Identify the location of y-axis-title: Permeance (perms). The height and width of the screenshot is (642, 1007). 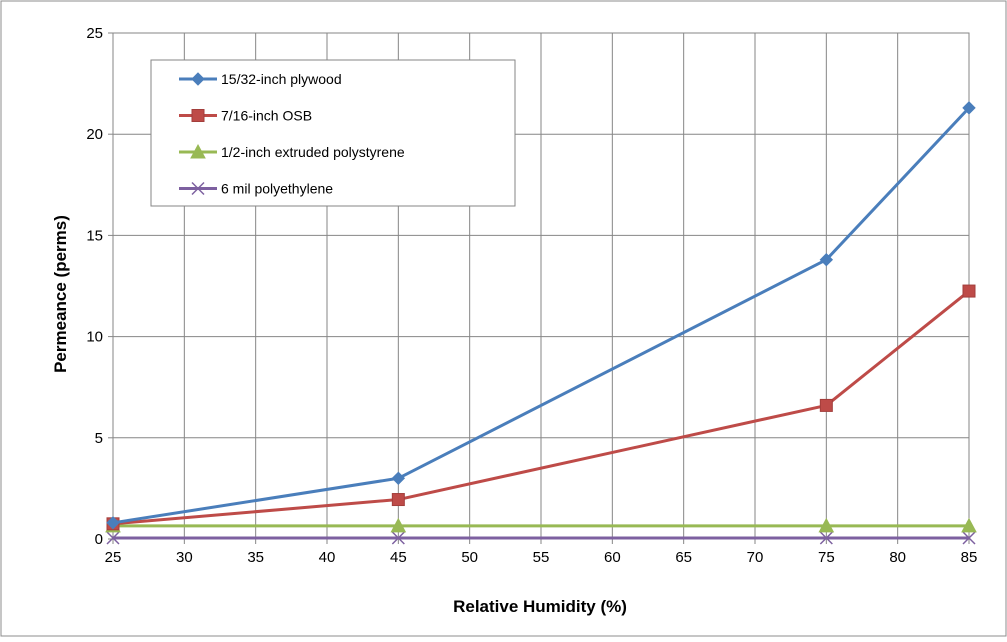
(60, 294).